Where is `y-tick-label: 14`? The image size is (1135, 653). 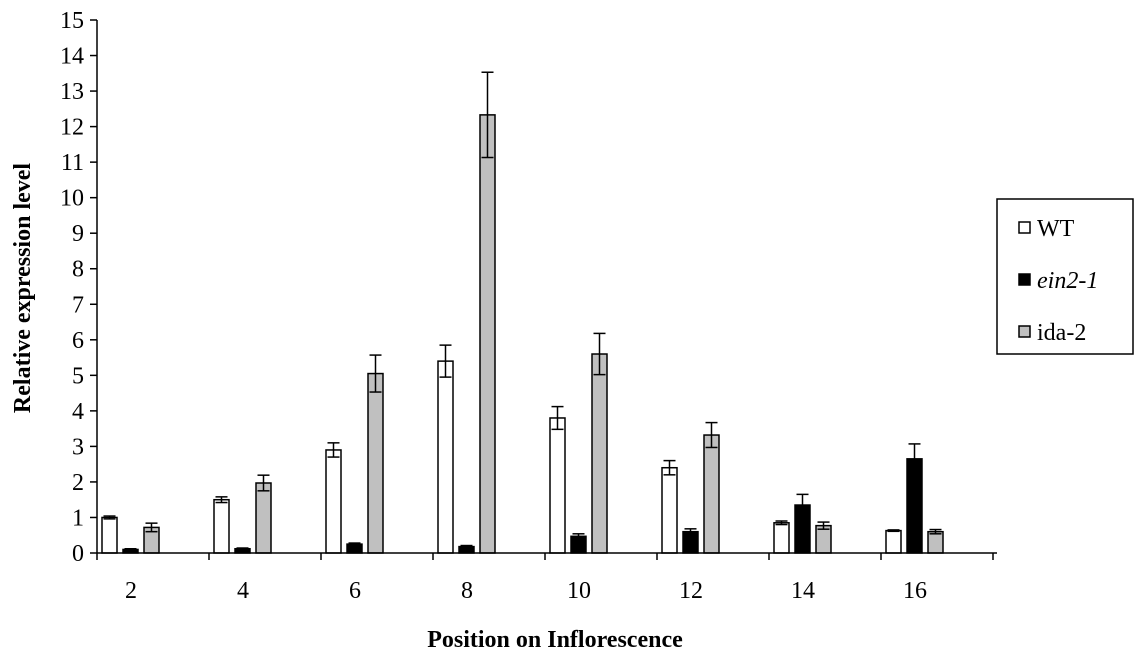 y-tick-label: 14 is located at coordinates (72, 57).